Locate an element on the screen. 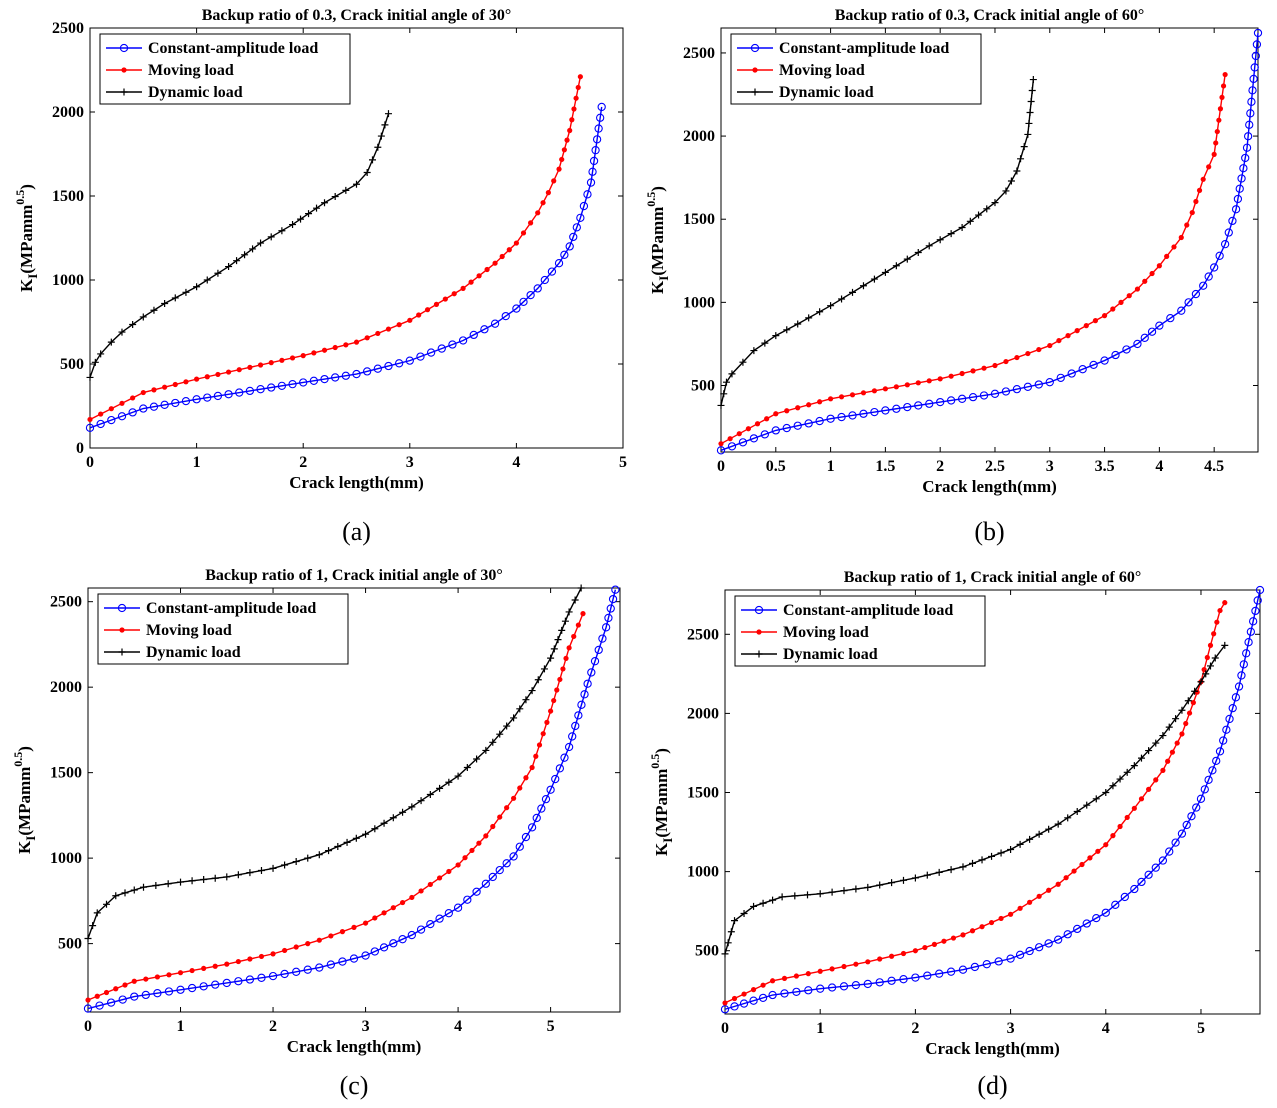 This screenshot has height=1108, width=1277. legend-label: Constant-amplitude load is located at coordinates (231, 608).